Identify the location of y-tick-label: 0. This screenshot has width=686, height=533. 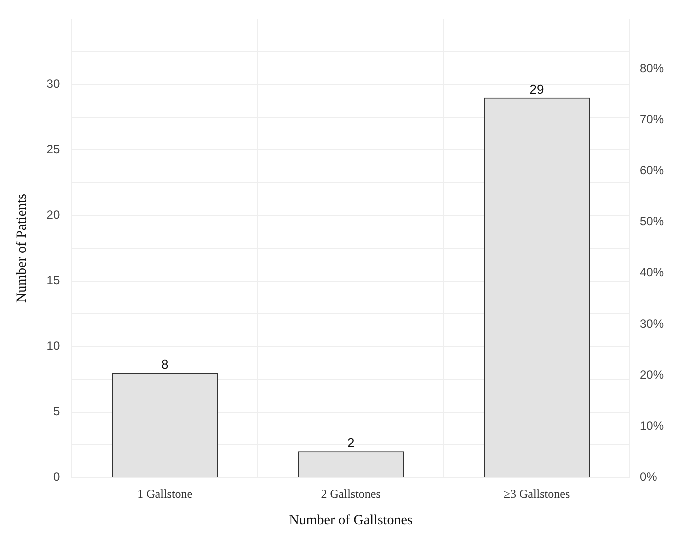
(56, 477).